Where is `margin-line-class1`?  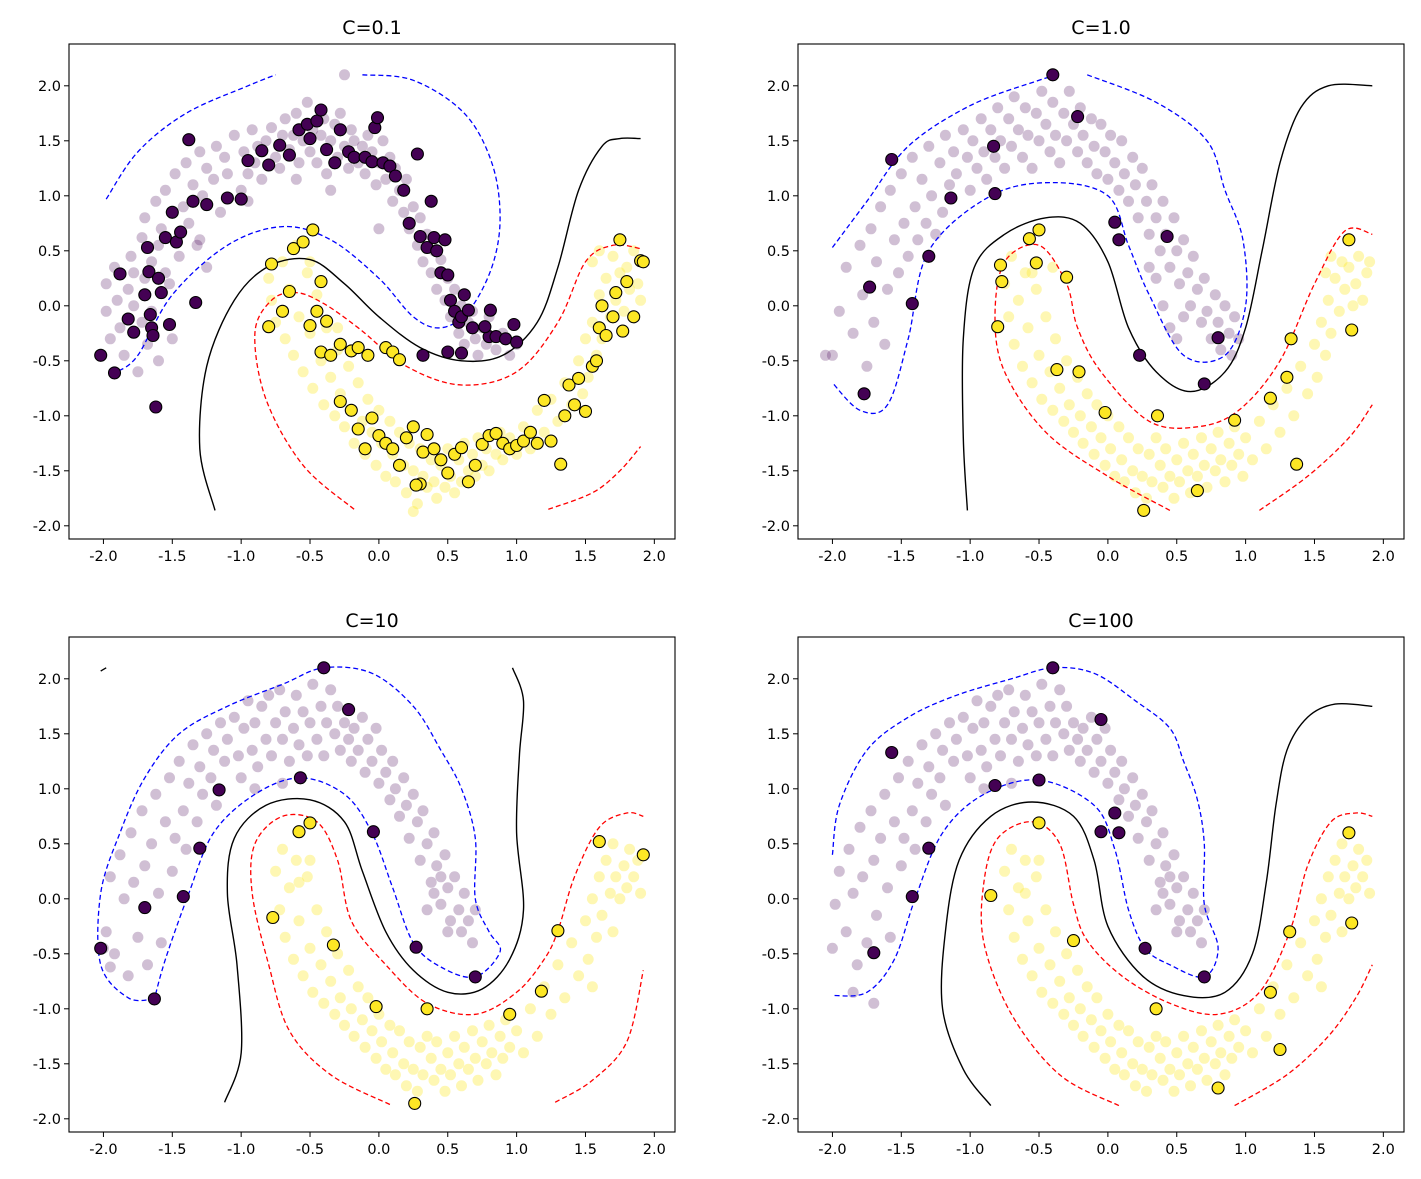
margin-line-class1 is located at coordinates (1316, 457).